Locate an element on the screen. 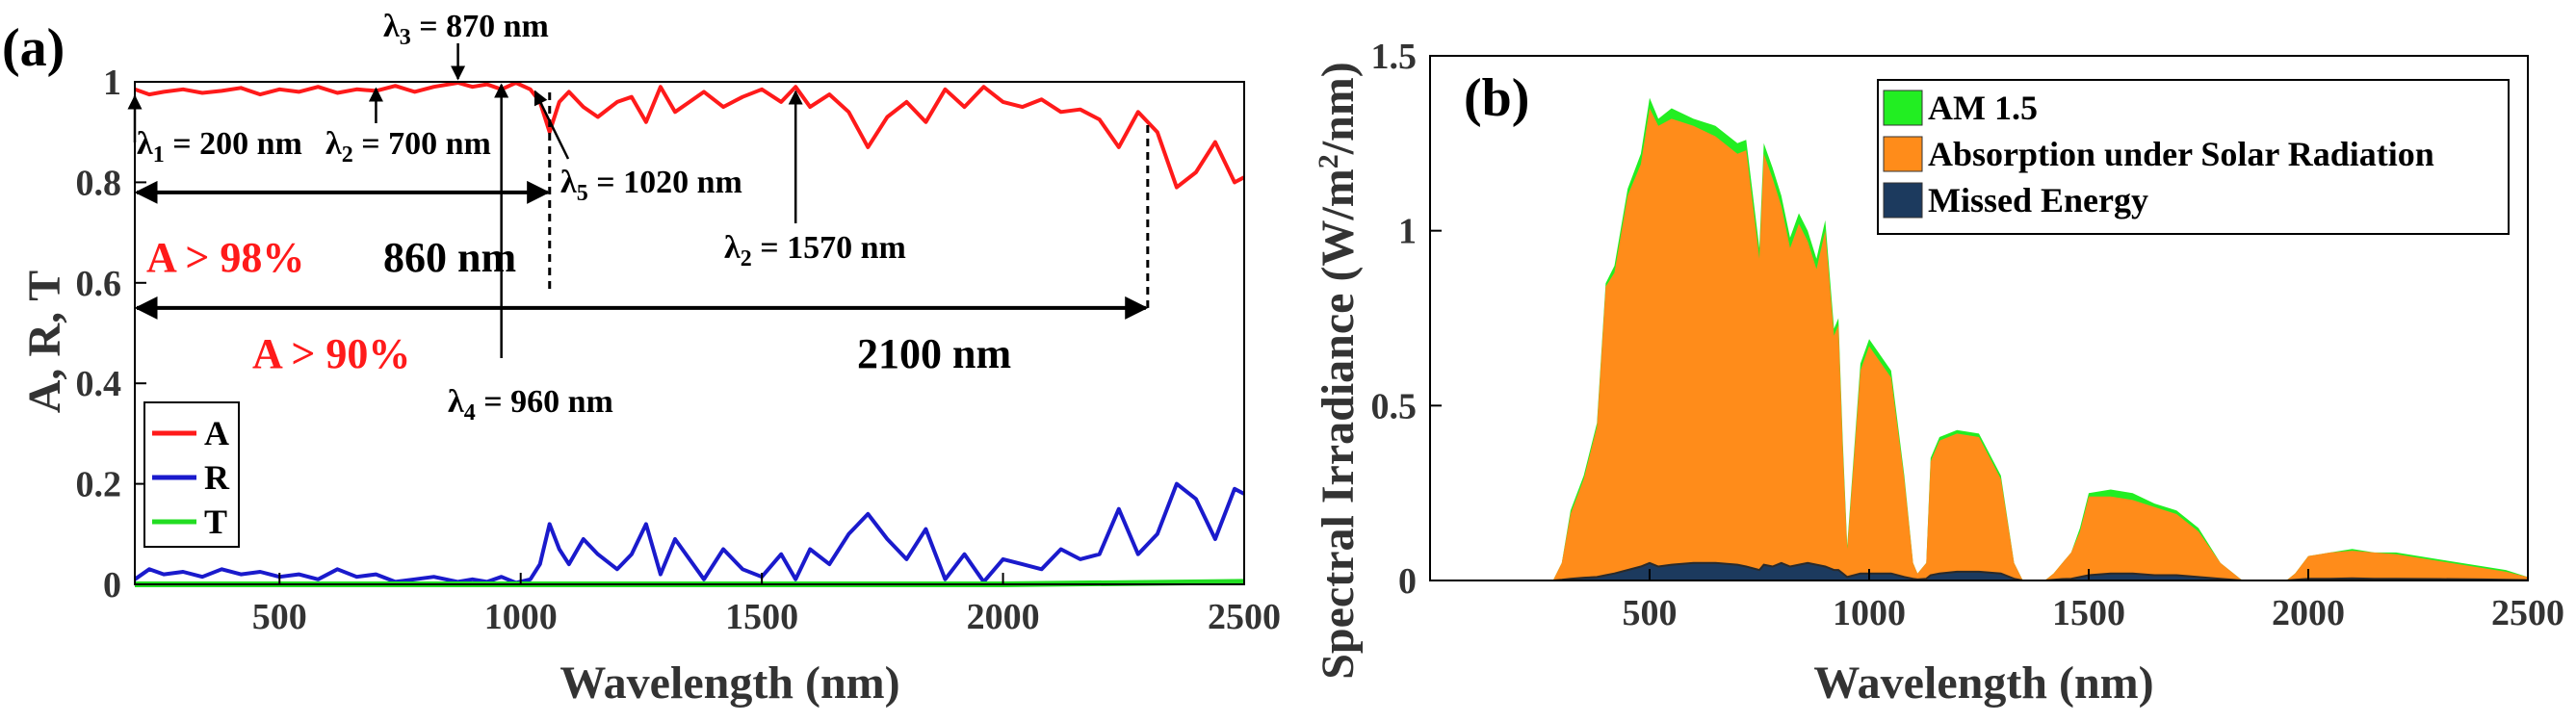  legend-label-absorption: Absorption under Solar Radiation is located at coordinates (2181, 154).